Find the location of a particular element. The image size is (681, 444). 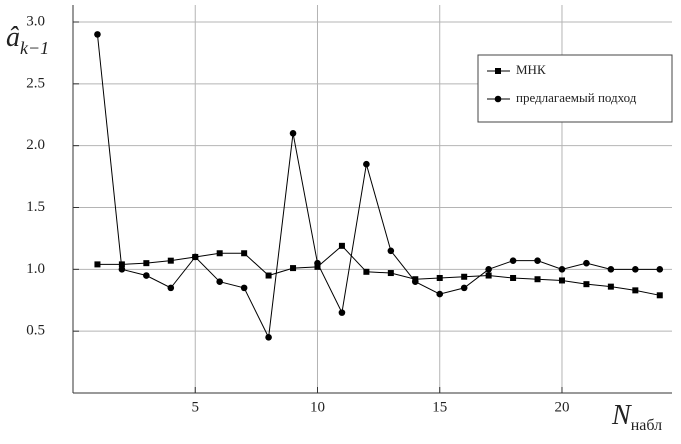

x-label-main: N is located at coordinates (621, 415).